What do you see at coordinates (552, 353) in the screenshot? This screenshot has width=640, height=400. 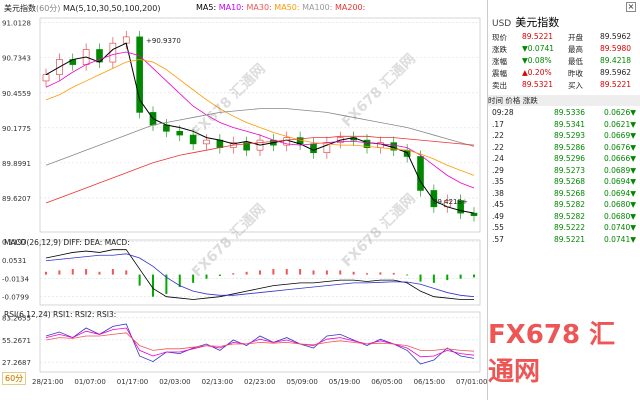 I see `brand-logo: FX678 汇通网` at bounding box center [552, 353].